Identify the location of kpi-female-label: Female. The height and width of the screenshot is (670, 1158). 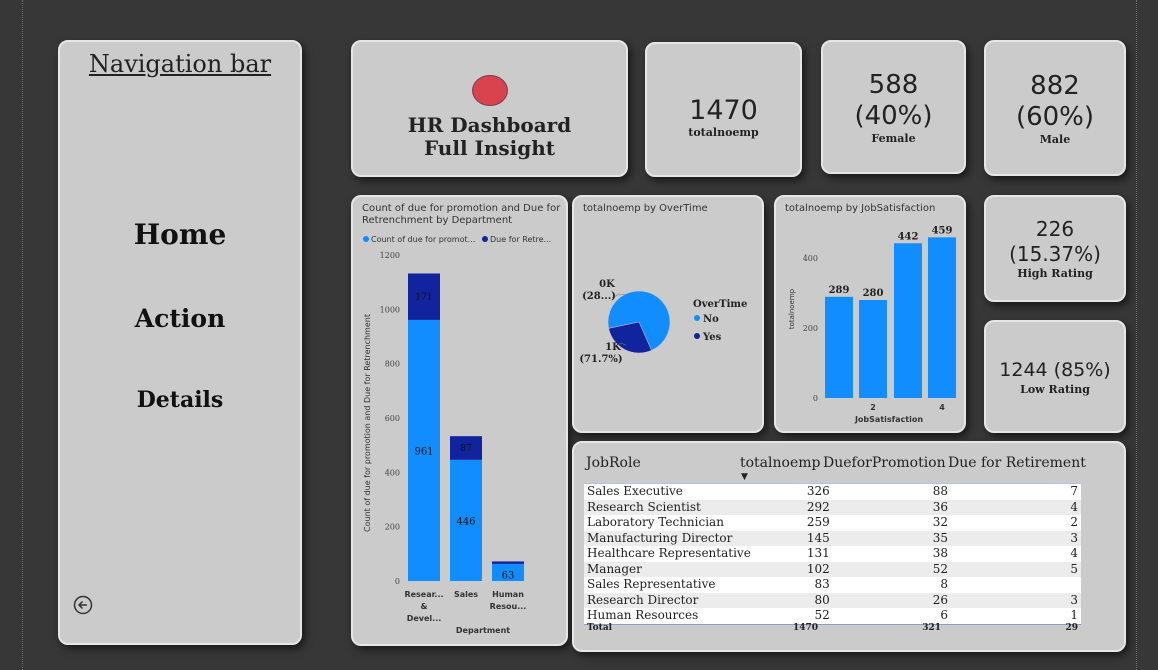
(893, 138).